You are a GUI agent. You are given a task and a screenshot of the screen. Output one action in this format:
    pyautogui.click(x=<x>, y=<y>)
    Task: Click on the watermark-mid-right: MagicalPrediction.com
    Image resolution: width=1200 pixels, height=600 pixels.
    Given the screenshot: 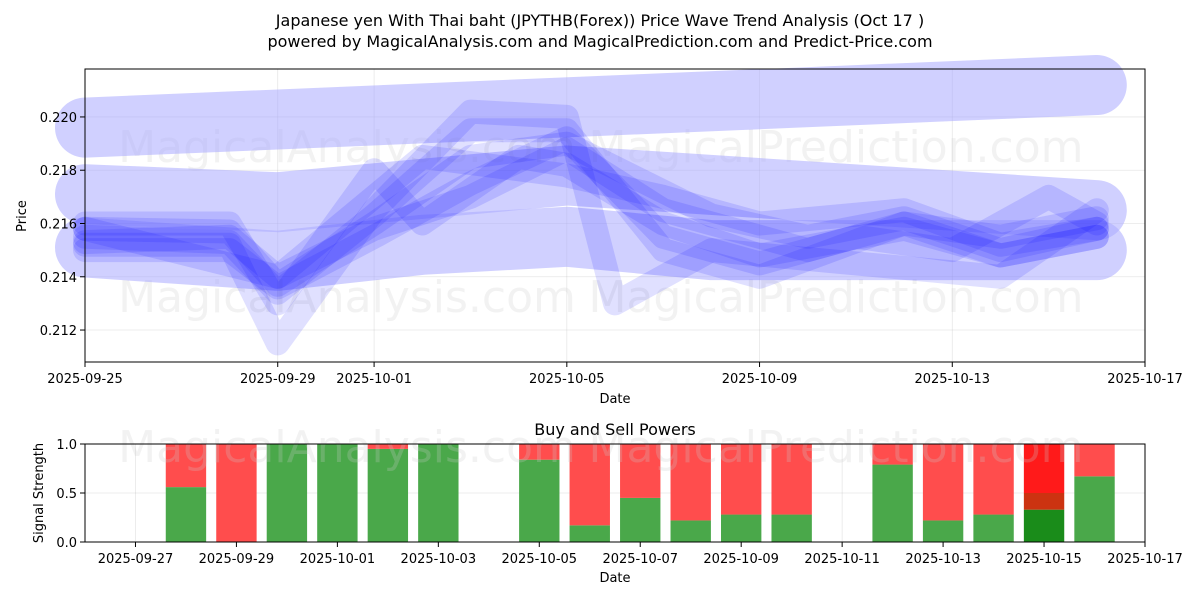 What is the action you would take?
    pyautogui.click(x=836, y=297)
    